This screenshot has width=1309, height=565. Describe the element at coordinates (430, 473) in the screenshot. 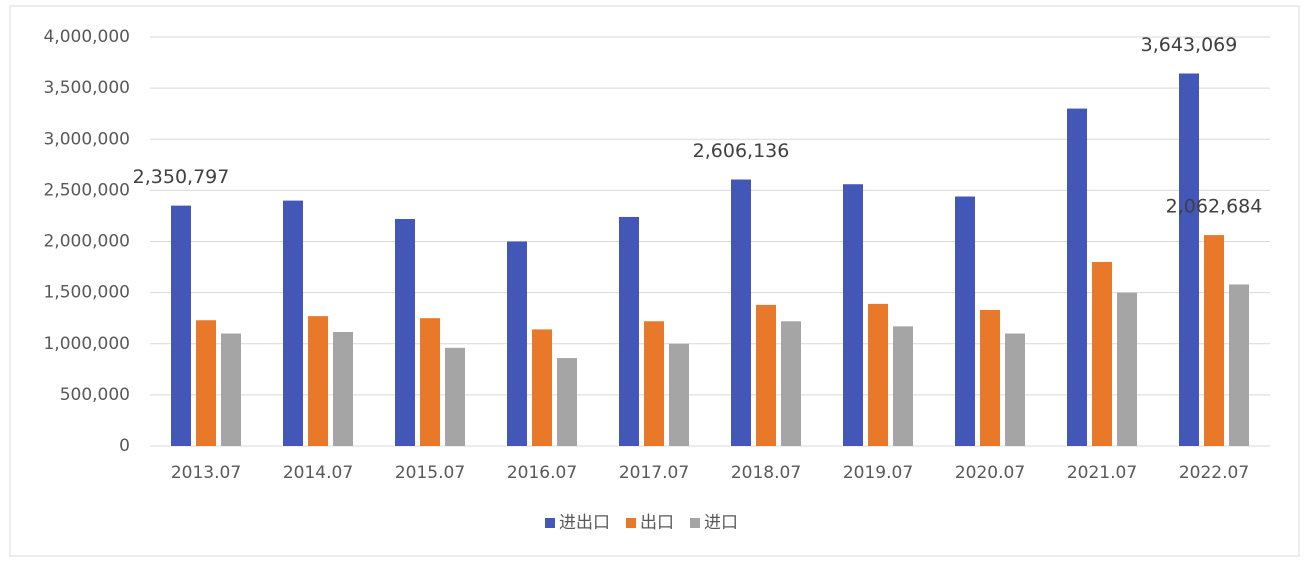

I see `x-tick-label: 2015.07` at that location.